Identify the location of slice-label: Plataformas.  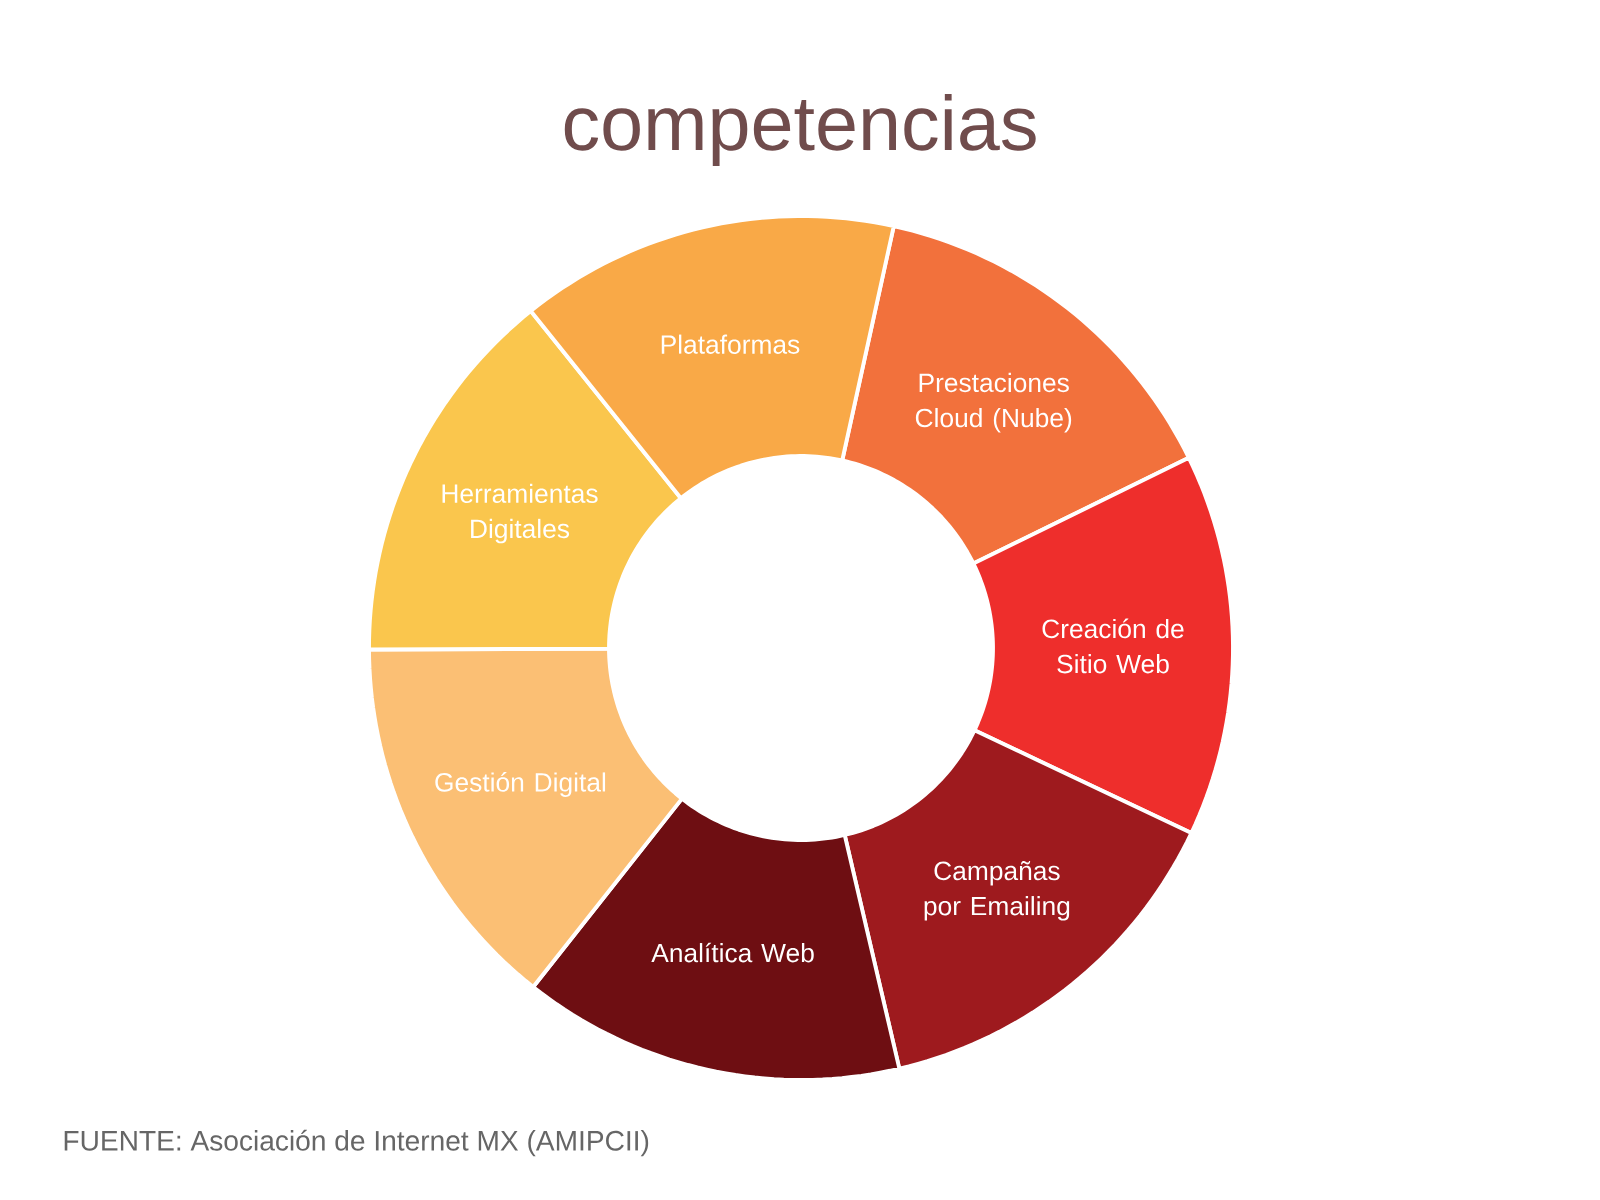
(730, 344).